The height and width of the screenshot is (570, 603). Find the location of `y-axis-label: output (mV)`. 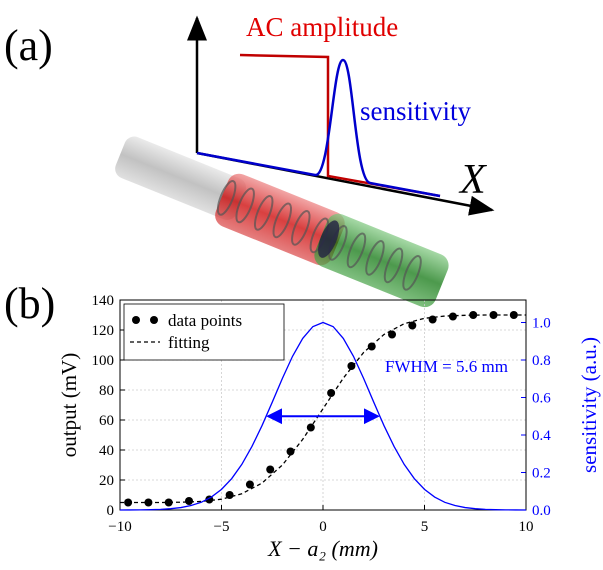

y-axis-label: output (mV) is located at coordinates (69, 405).